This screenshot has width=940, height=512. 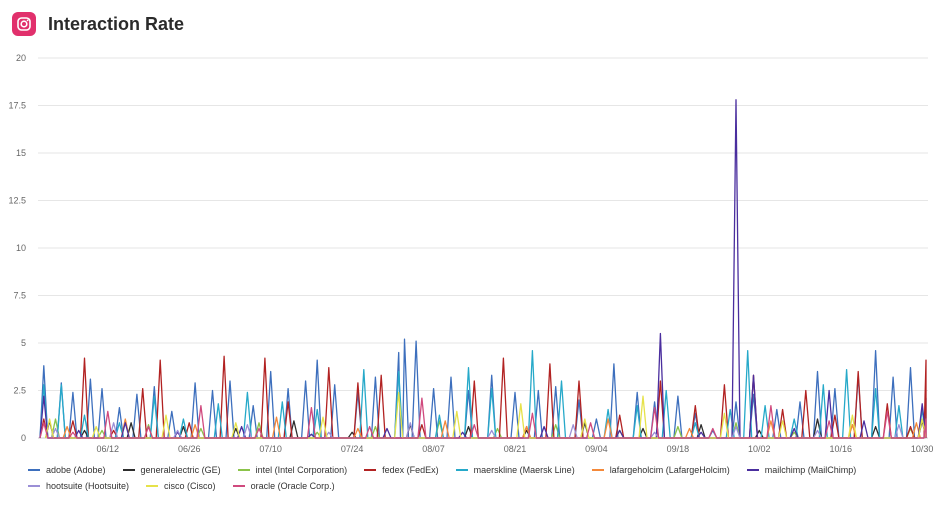 I want to click on legend-item: lafargeholcim (LafargeHolcim), so click(x=660, y=470).